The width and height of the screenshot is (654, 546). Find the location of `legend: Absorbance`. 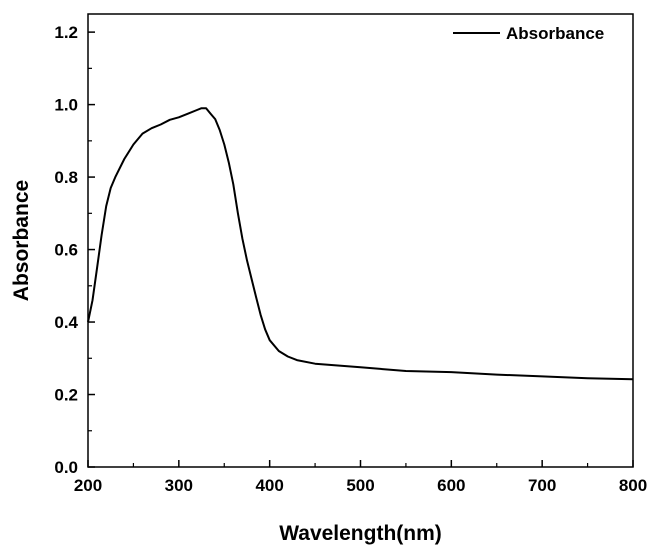

legend: Absorbance is located at coordinates (528, 33).